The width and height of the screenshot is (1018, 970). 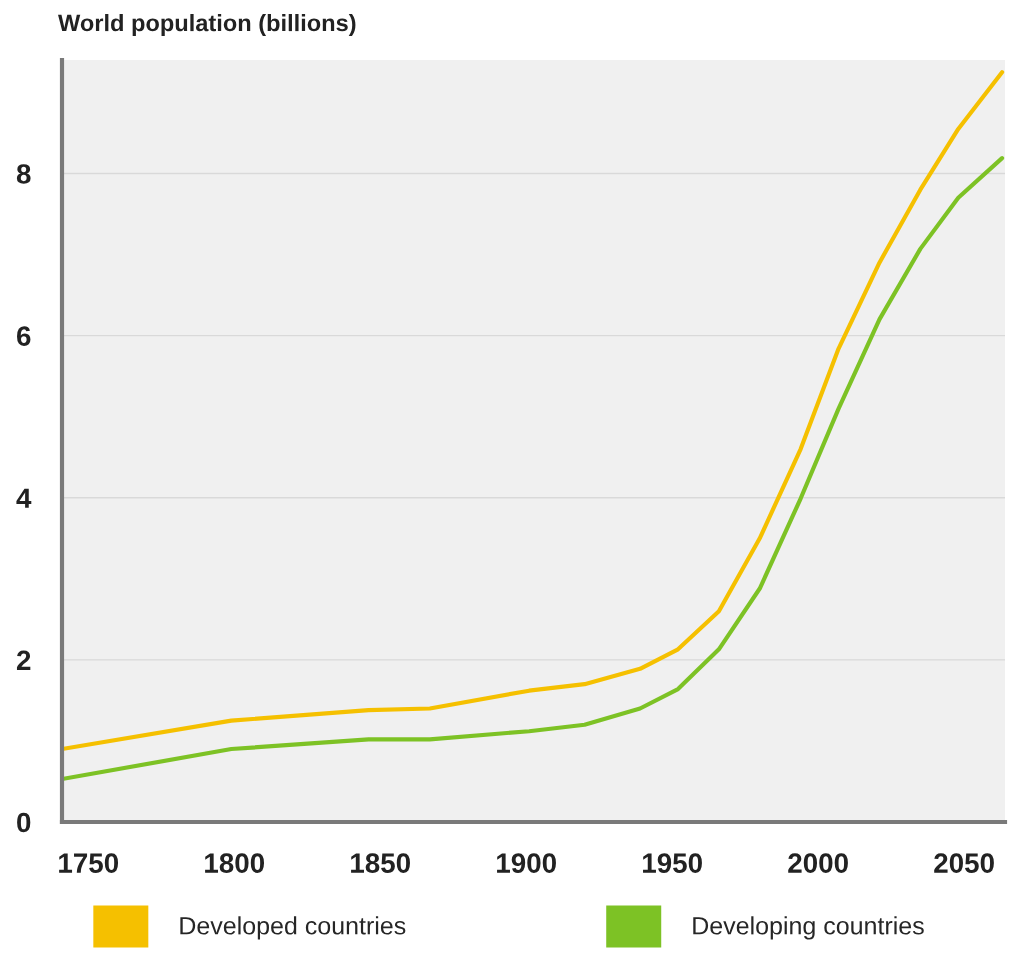 What do you see at coordinates (89, 863) in the screenshot?
I see `x-tick-label: 1750` at bounding box center [89, 863].